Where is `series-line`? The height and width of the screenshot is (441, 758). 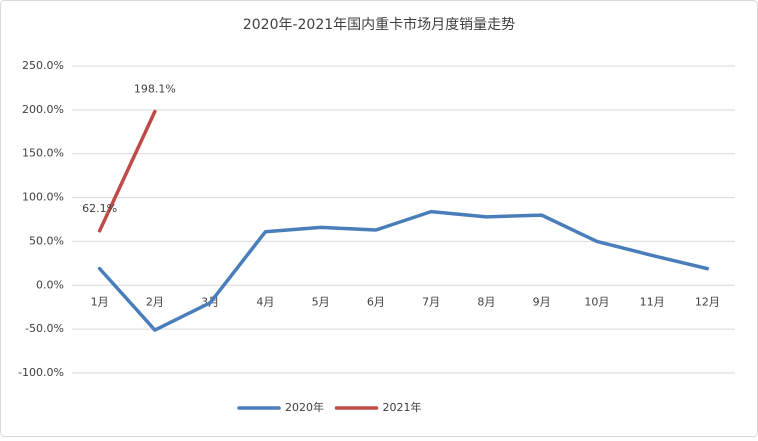
series-line is located at coordinates (127, 171).